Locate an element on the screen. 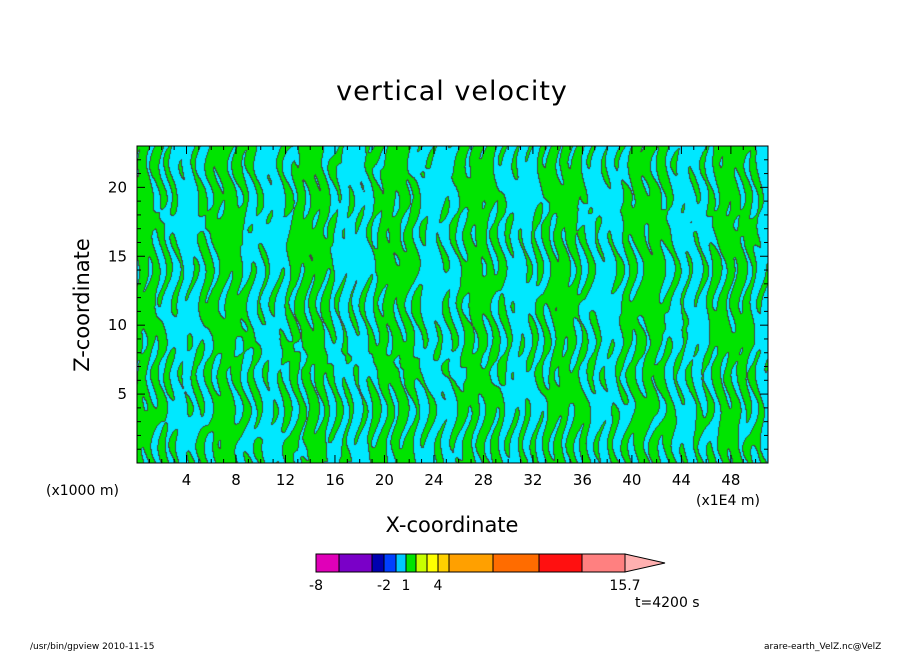 The image size is (904, 654). x-tick-label: 32 is located at coordinates (532, 480).